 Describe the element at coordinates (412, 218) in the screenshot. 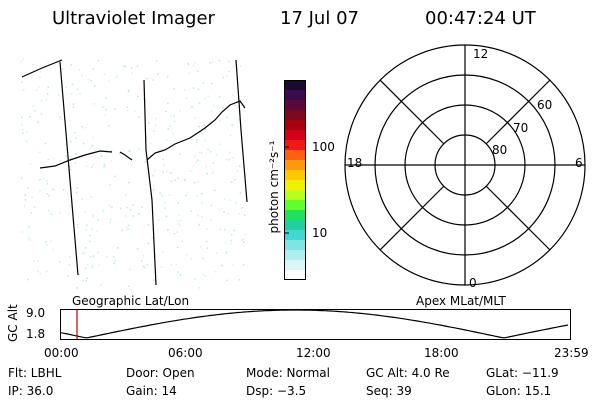

I see `polar-diagonal-sw` at that location.